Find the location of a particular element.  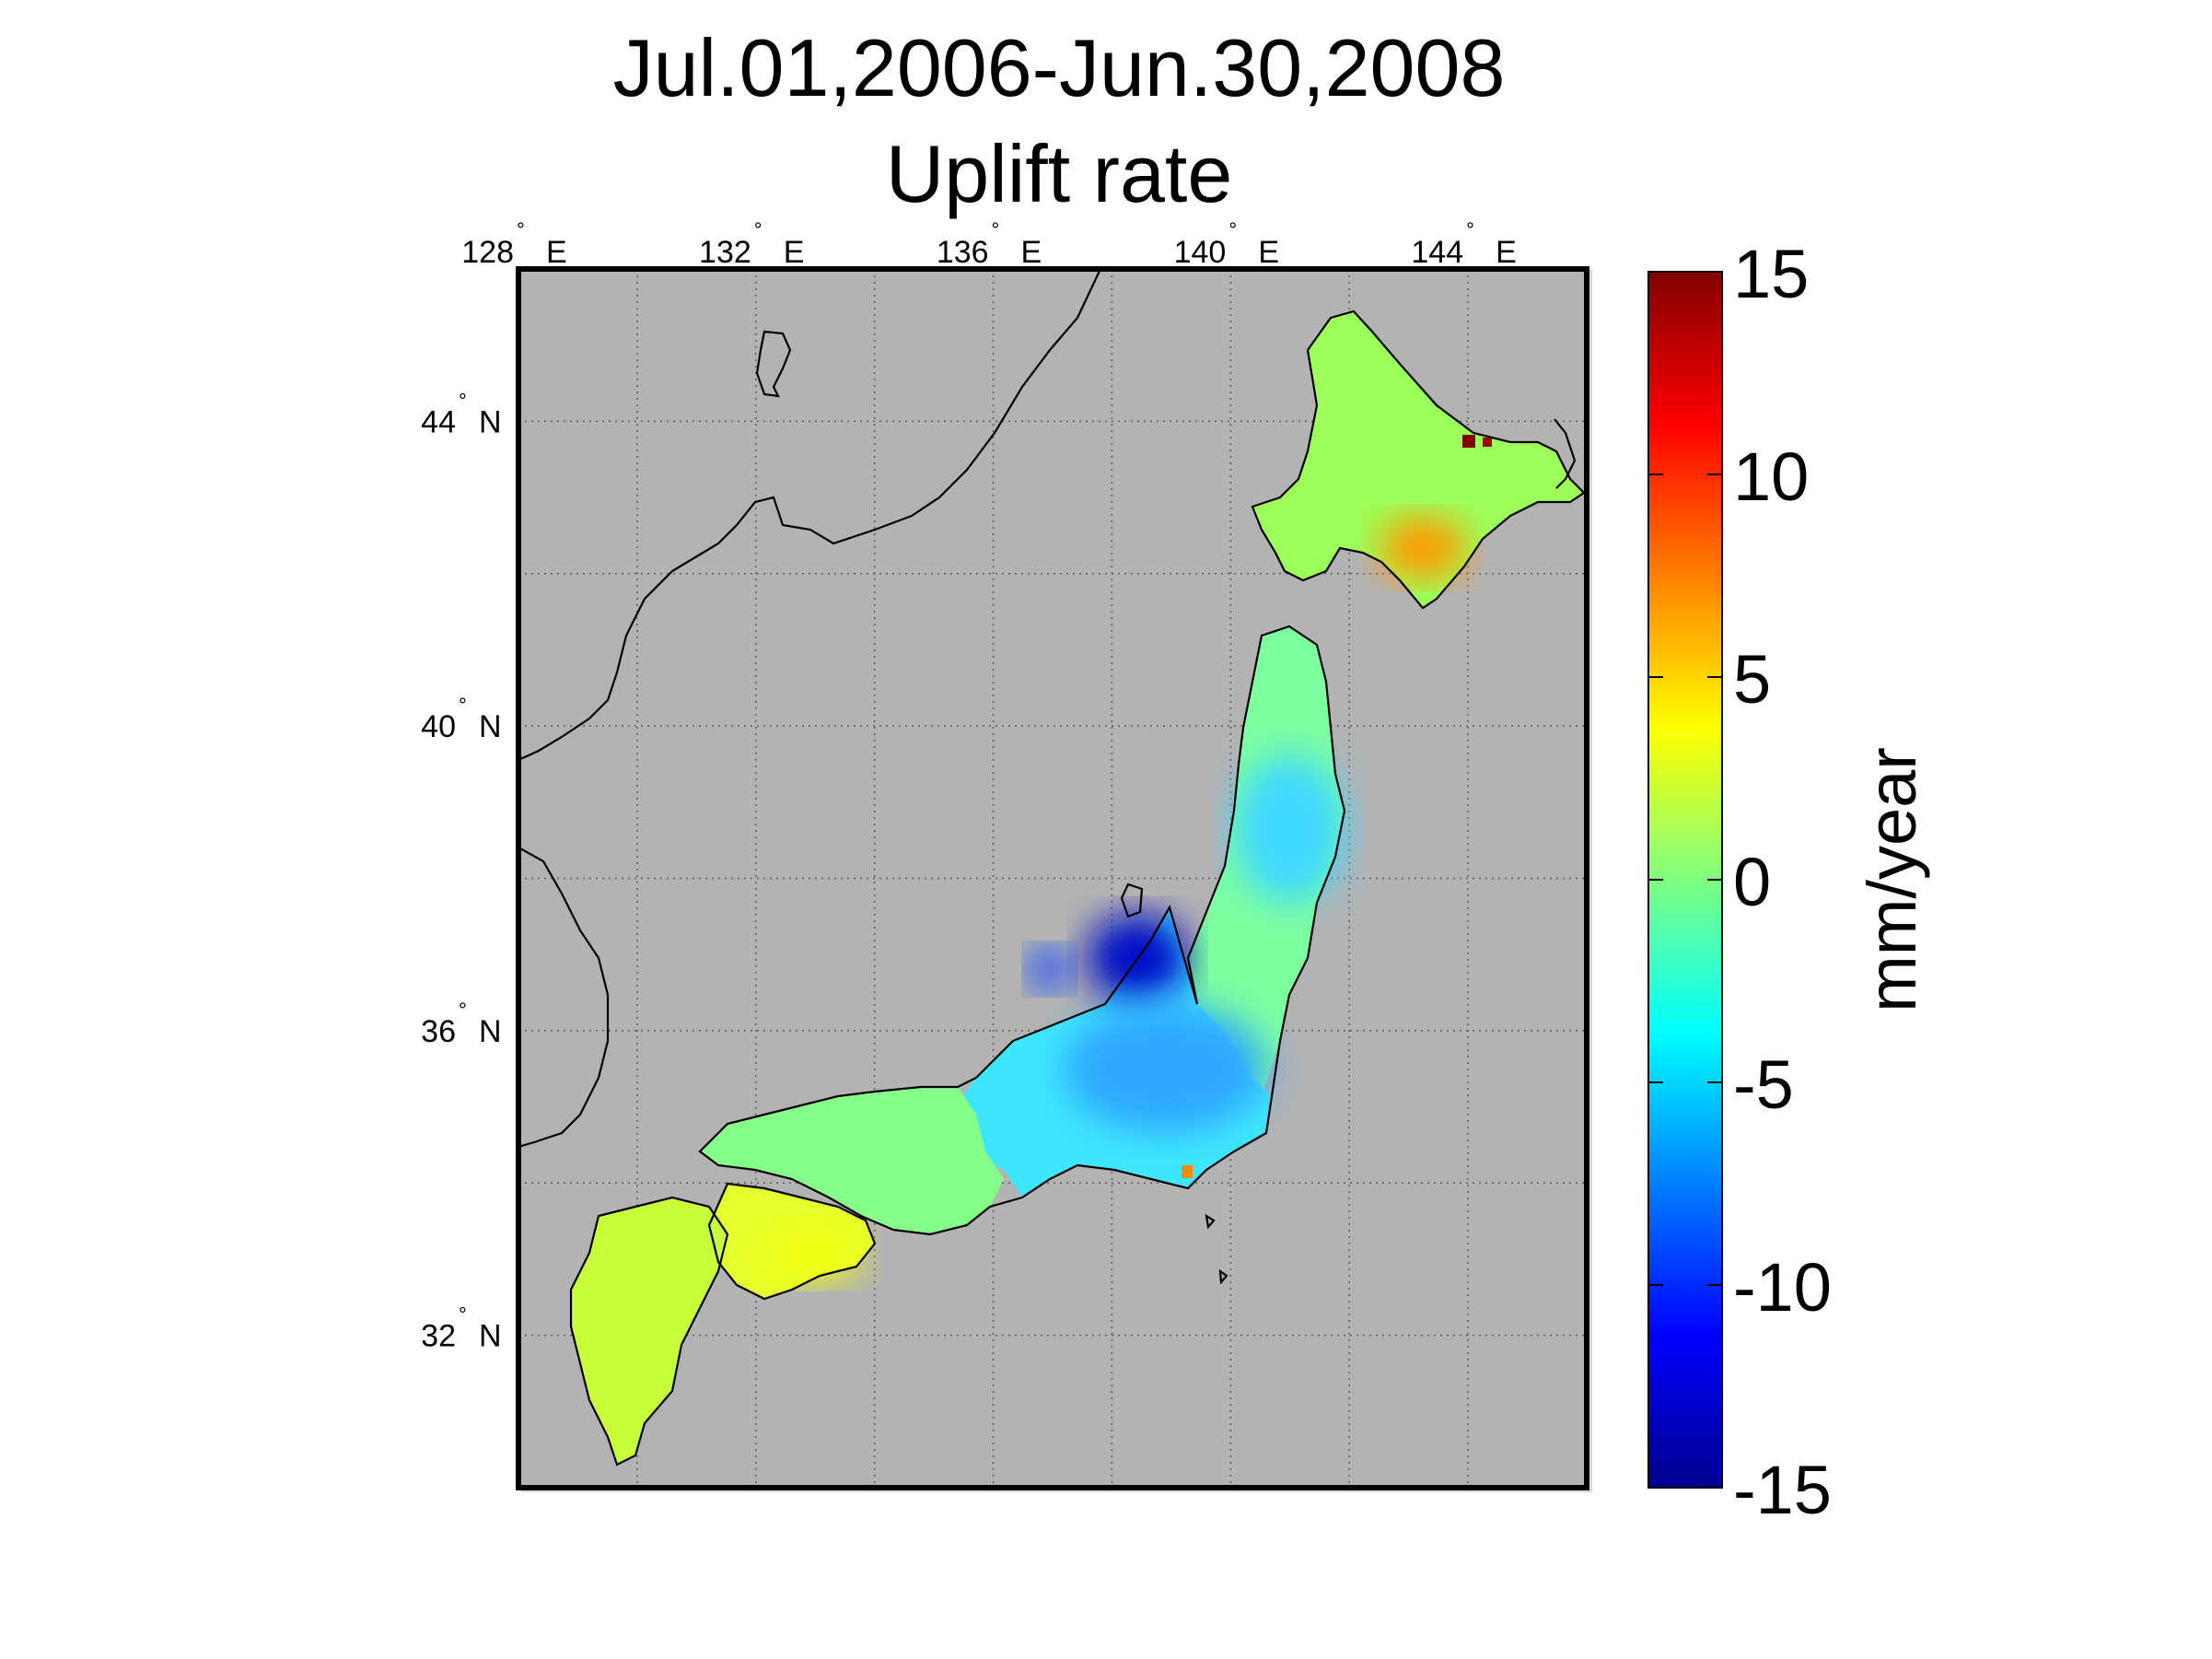

anomaly-hokkaido-se is located at coordinates (1423, 548).